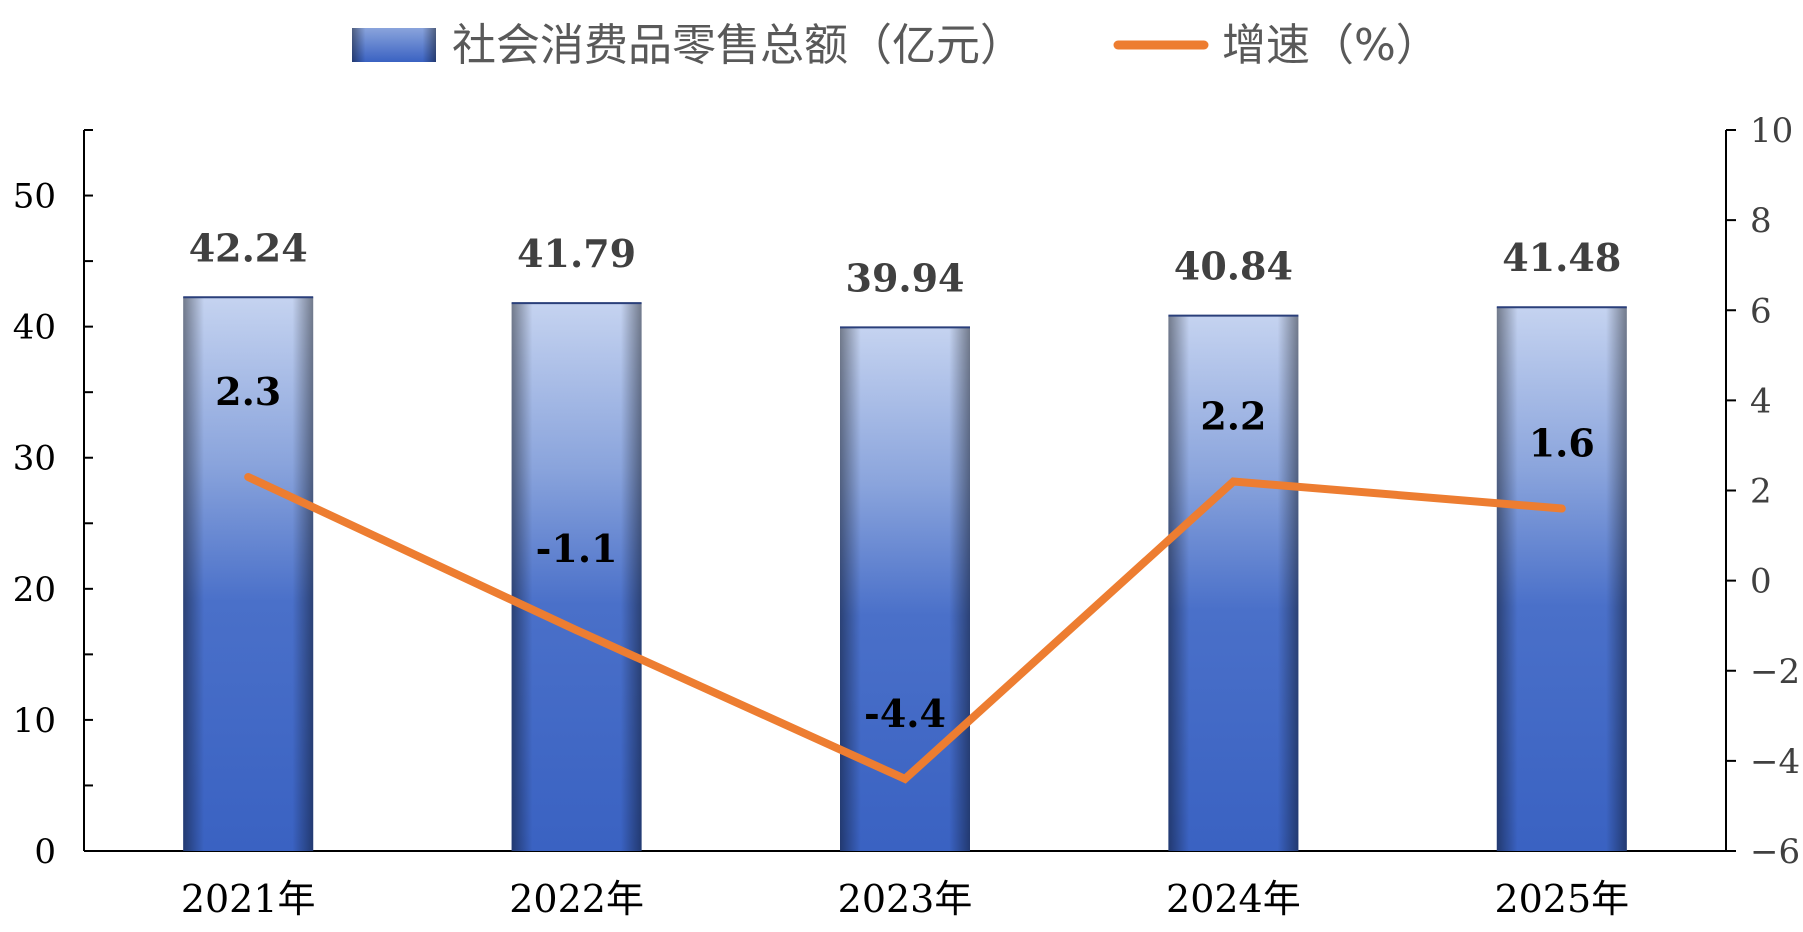  Describe the element at coordinates (34, 721) in the screenshot. I see `left-axis-tick-label: 10` at that location.